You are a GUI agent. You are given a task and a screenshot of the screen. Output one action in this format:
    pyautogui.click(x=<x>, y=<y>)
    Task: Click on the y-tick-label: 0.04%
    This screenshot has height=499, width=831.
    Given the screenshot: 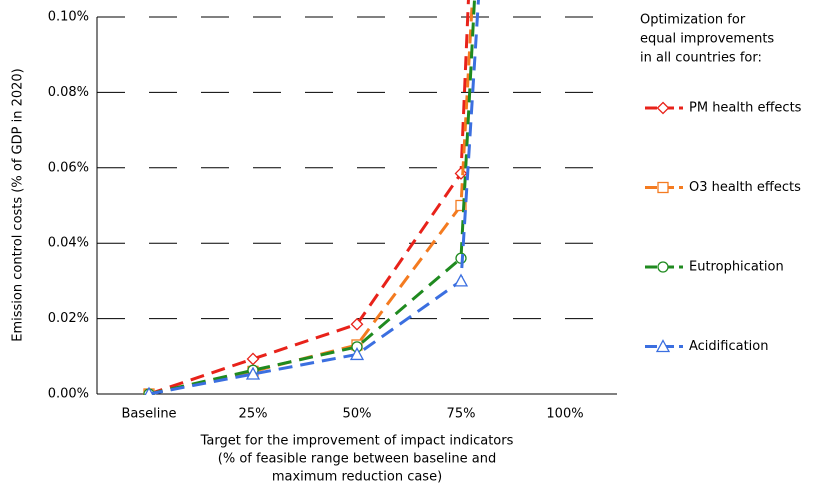 What is the action you would take?
    pyautogui.click(x=68, y=243)
    